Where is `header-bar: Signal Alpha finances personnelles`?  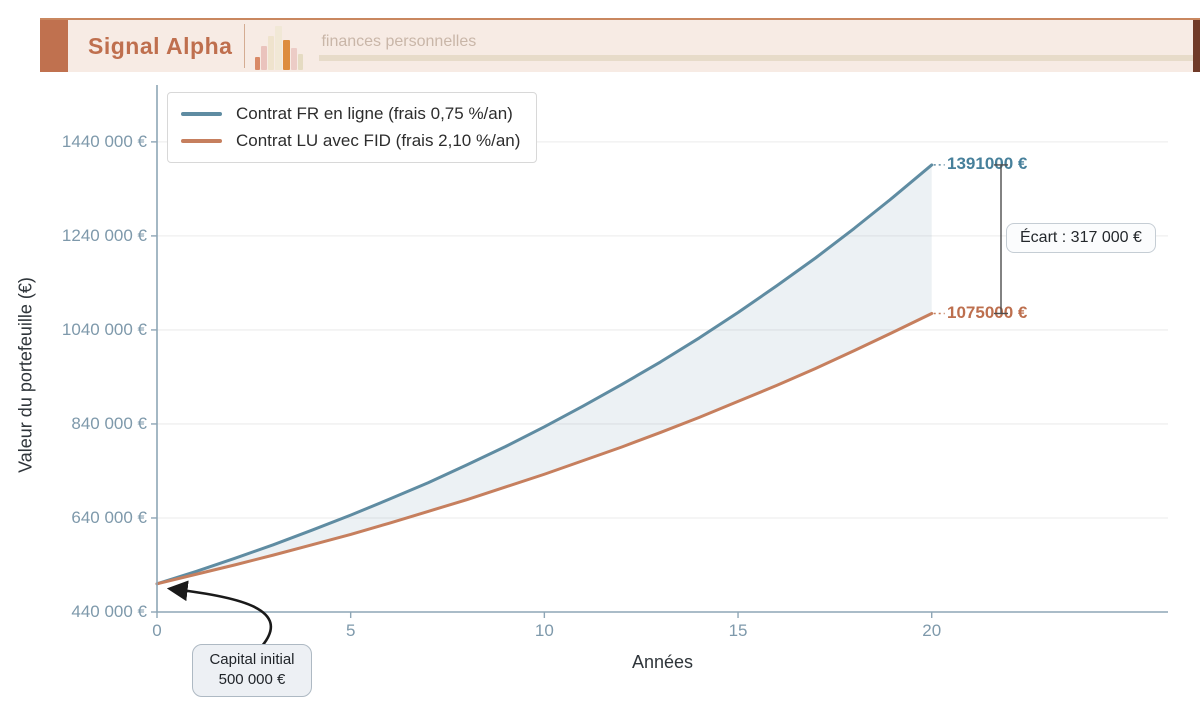 header-bar: Signal Alpha finances personnelles is located at coordinates (620, 45).